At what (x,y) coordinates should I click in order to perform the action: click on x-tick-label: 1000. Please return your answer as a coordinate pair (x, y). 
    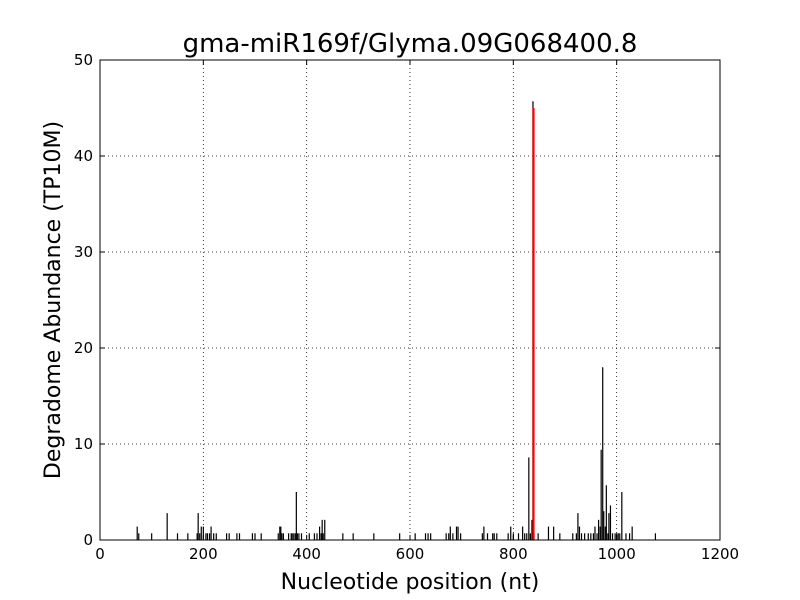
    Looking at the image, I should click on (617, 554).